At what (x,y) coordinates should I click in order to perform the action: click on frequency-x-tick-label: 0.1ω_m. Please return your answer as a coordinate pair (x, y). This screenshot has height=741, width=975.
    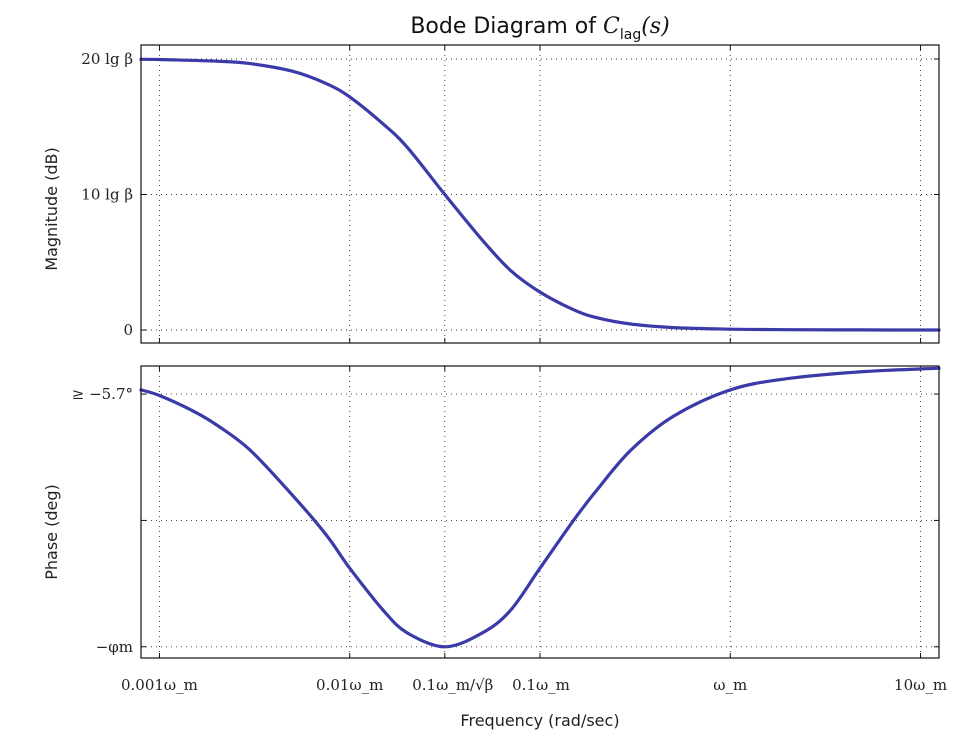
    Looking at the image, I should click on (541, 685).